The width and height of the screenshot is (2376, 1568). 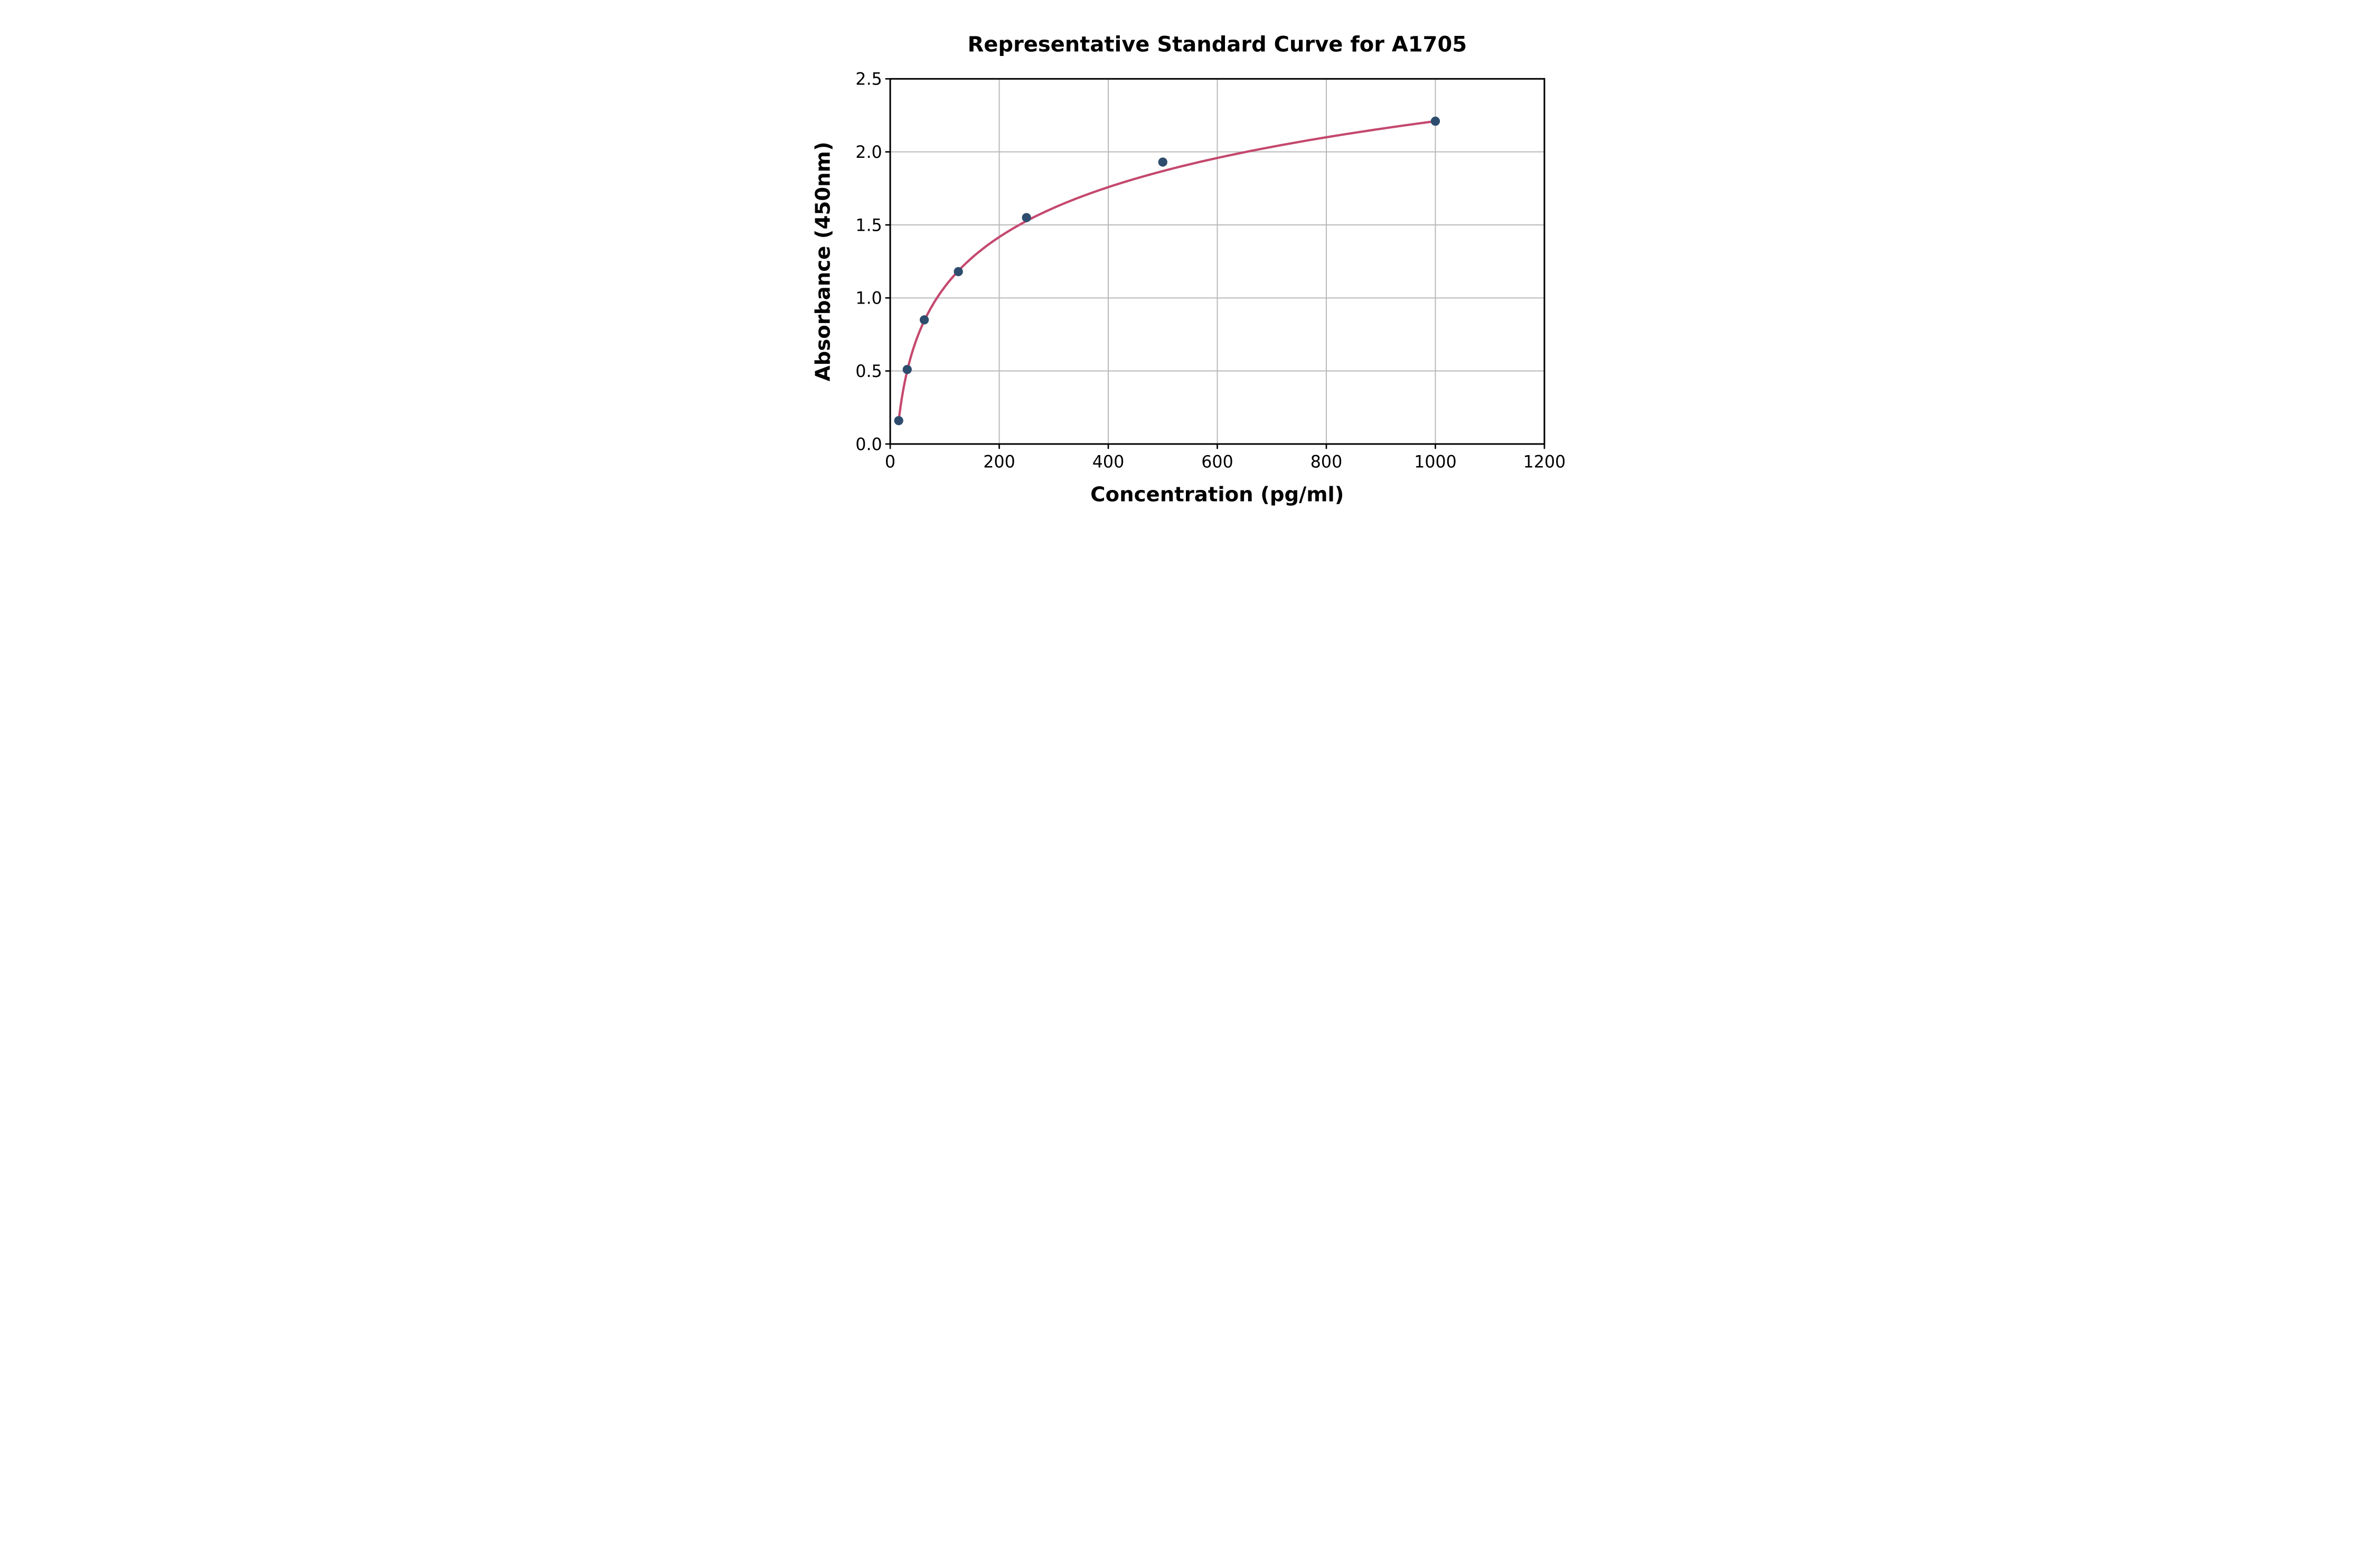 What do you see at coordinates (824, 261) in the screenshot?
I see `y-axis-label: Absorbance (450nm)` at bounding box center [824, 261].